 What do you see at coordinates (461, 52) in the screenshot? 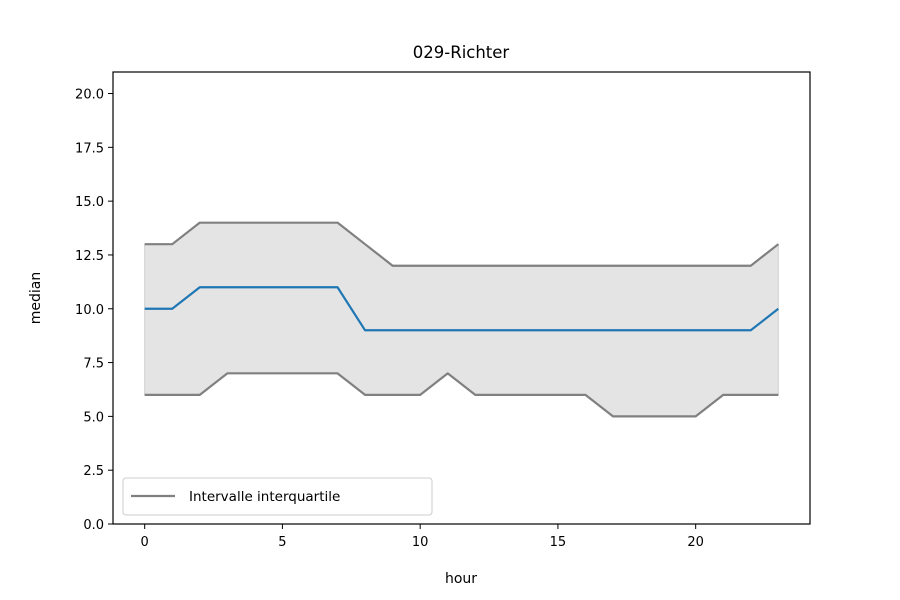
I see `chart-title: 029-Richter` at bounding box center [461, 52].